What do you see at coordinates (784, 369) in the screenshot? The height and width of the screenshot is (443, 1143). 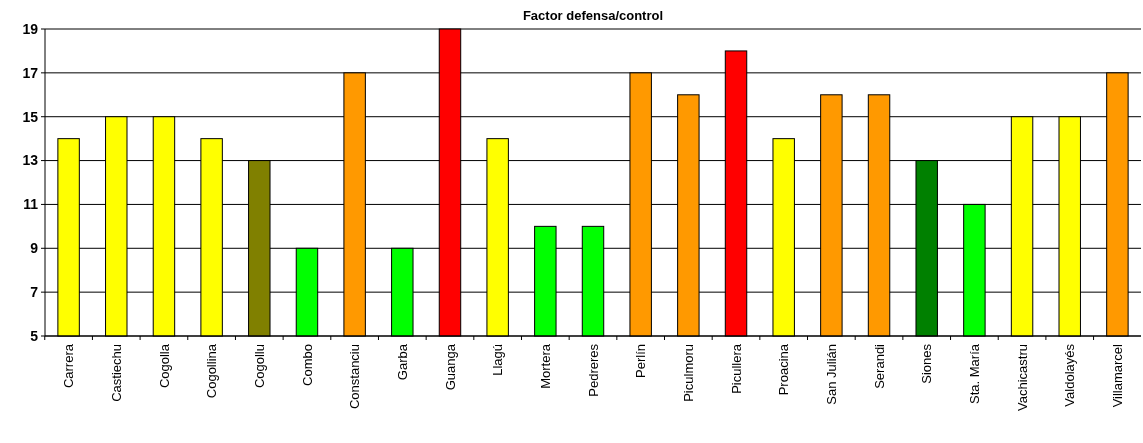 I see `x-tick-label: Proacina` at bounding box center [784, 369].